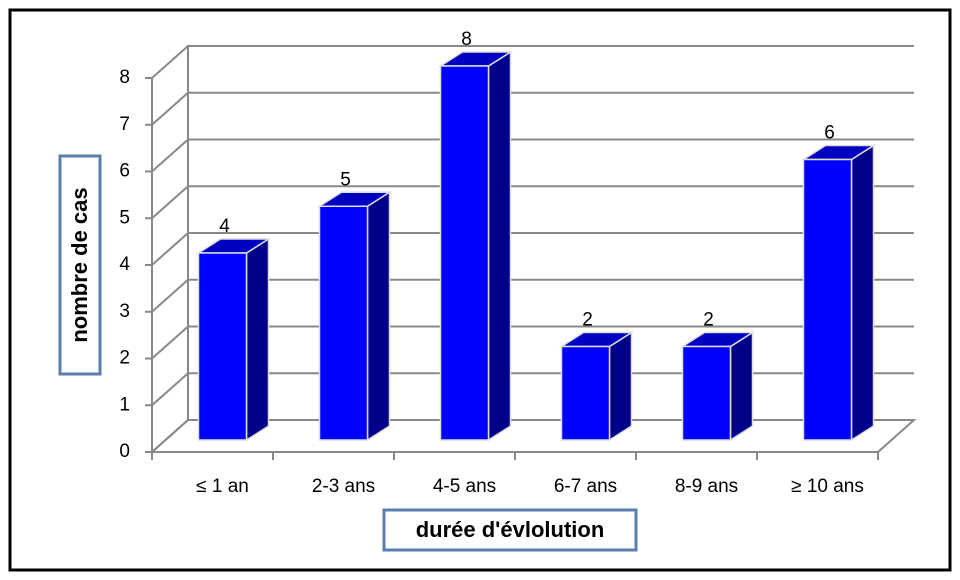 Image resolution: width=960 pixels, height=580 pixels. I want to click on y-tick-label: 4, so click(124, 264).